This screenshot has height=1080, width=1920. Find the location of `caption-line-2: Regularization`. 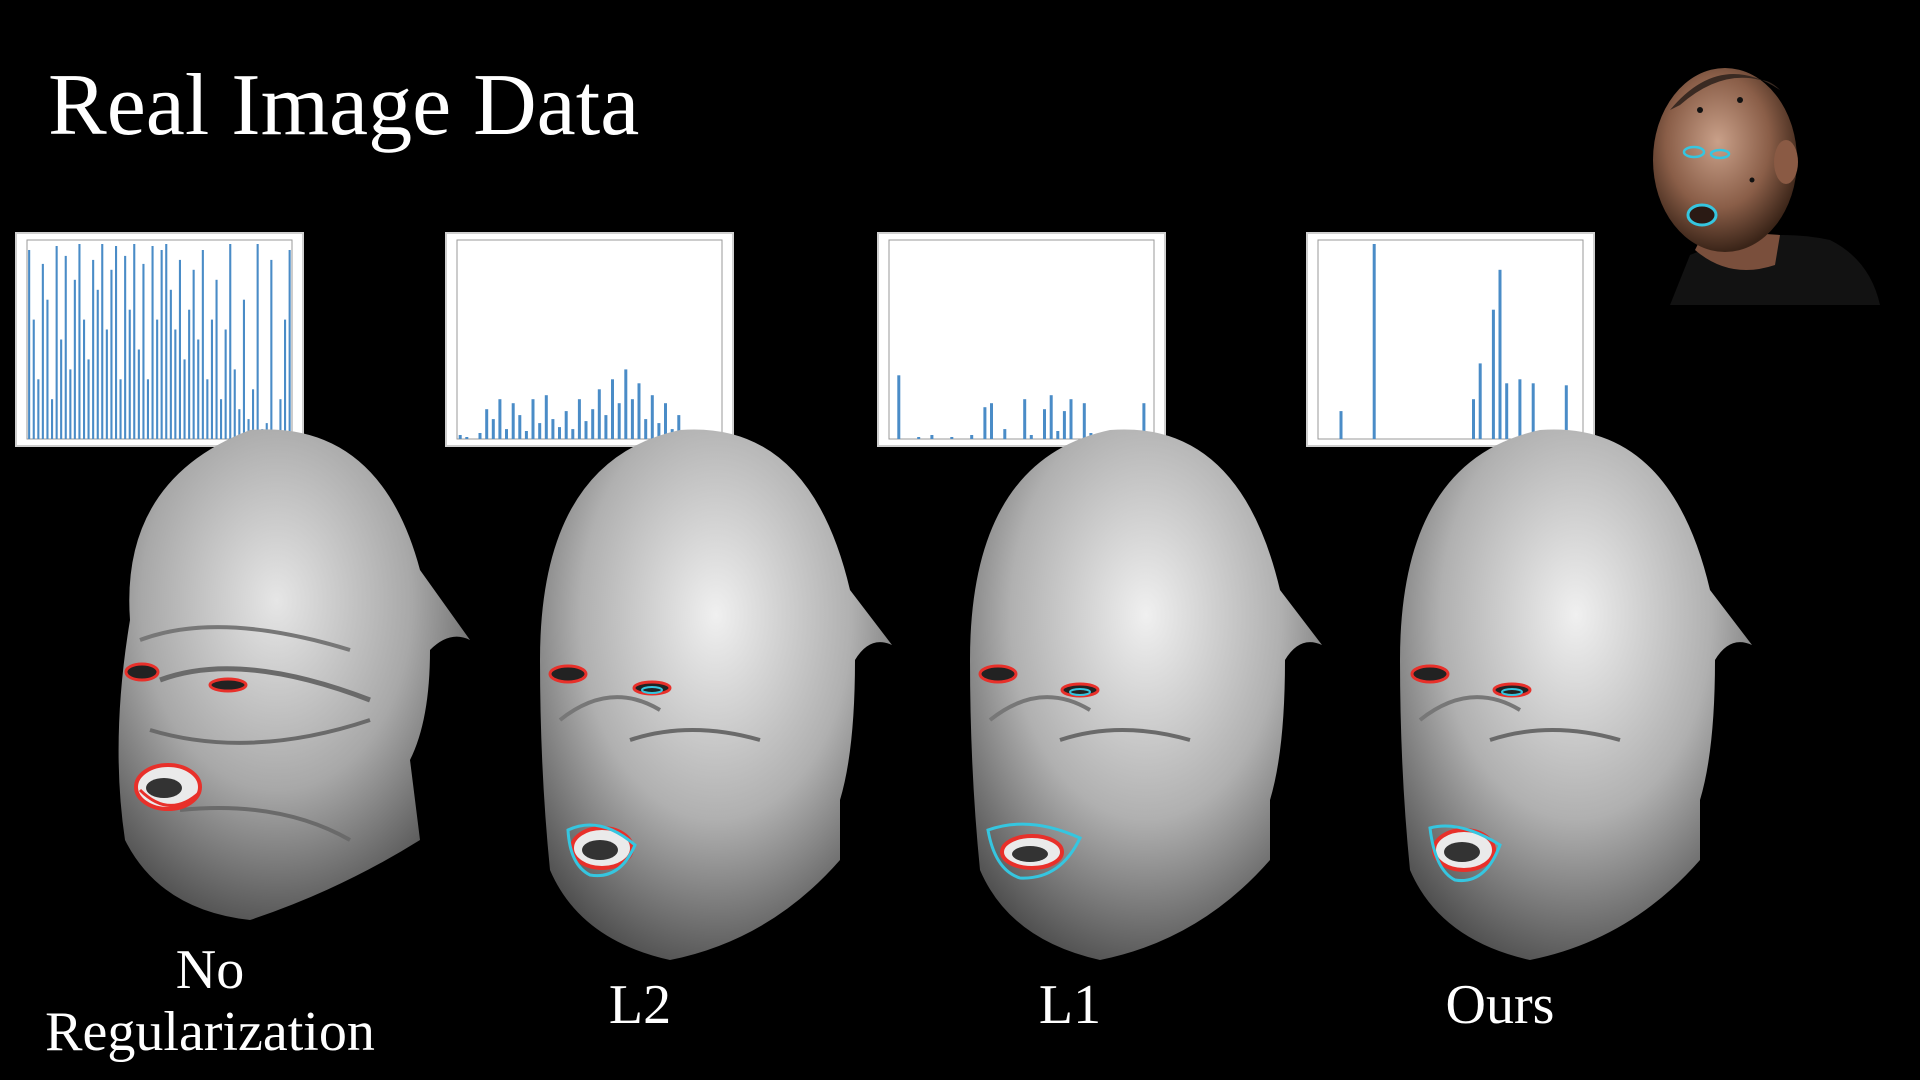

caption-line-2: Regularization is located at coordinates (210, 1031).